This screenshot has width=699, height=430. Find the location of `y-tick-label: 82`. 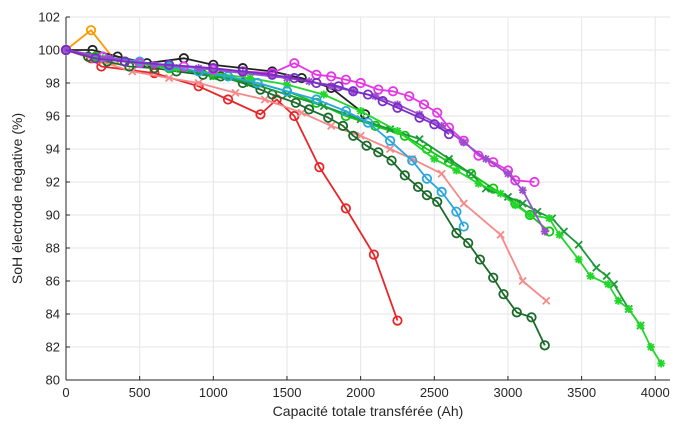

y-tick-label: 82 is located at coordinates (53, 347).